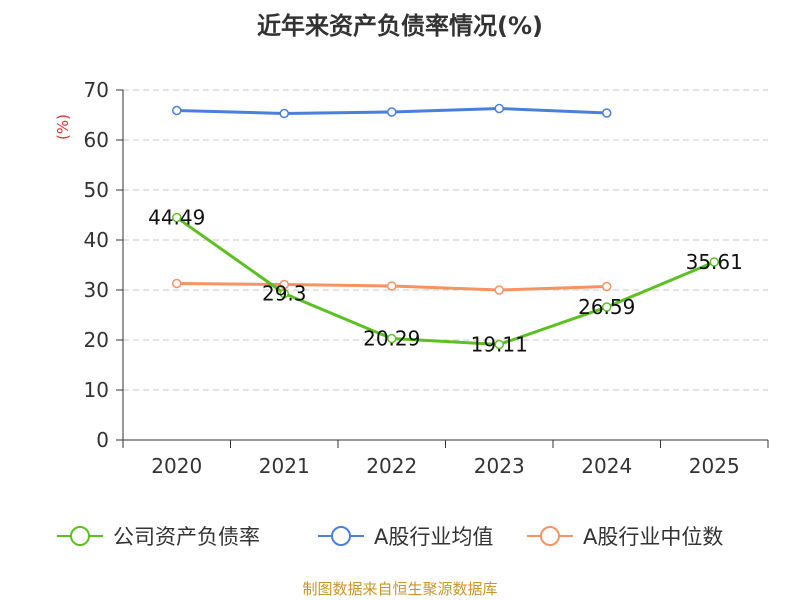 The width and height of the screenshot is (800, 600). What do you see at coordinates (96, 390) in the screenshot?
I see `y-tick-label: 10` at bounding box center [96, 390].